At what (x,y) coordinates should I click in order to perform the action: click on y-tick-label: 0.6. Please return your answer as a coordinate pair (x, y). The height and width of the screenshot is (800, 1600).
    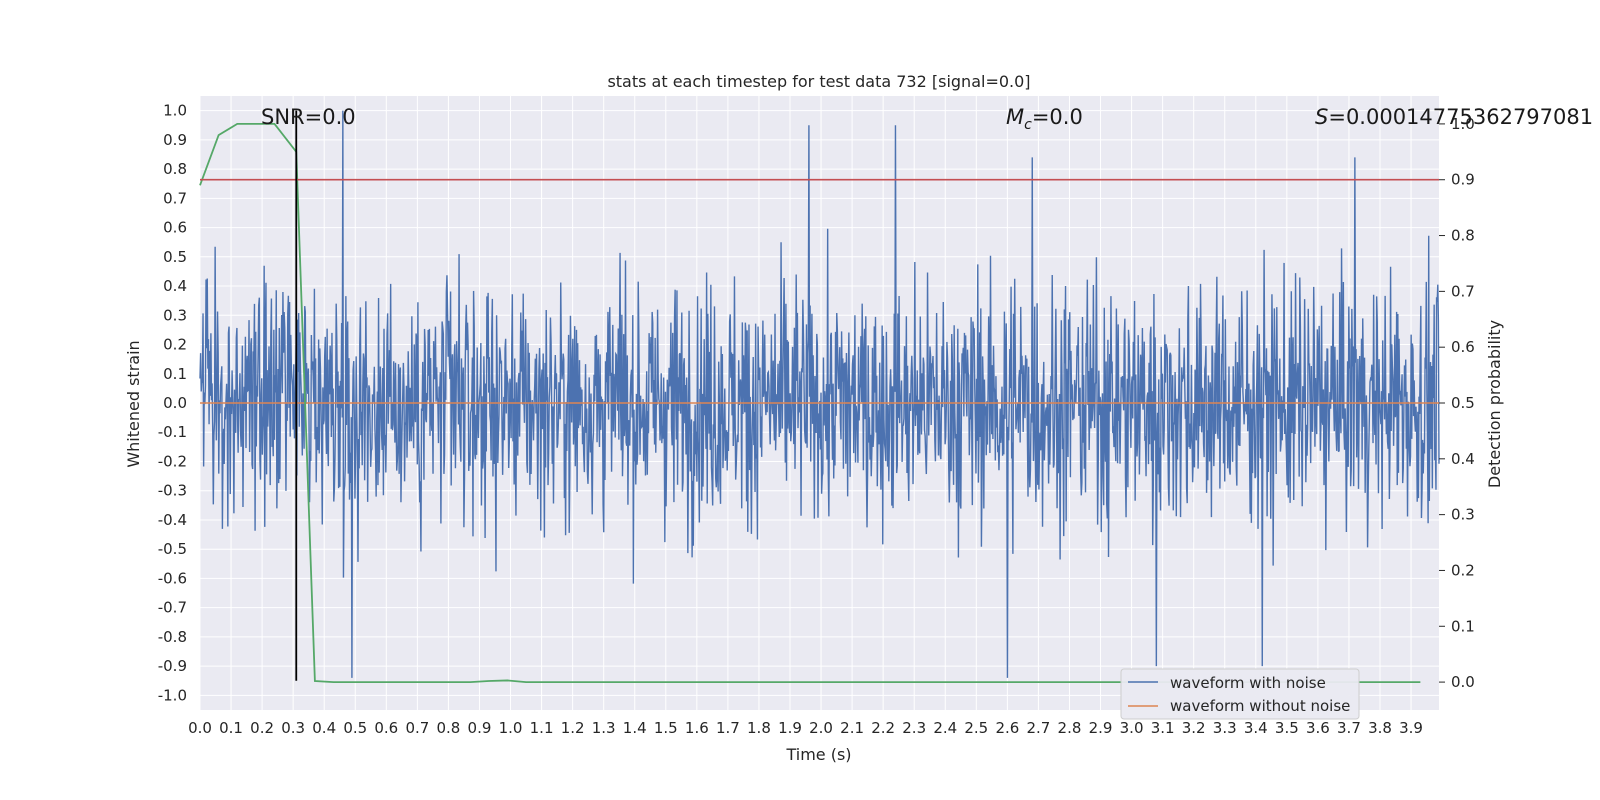
    Looking at the image, I should click on (175, 228).